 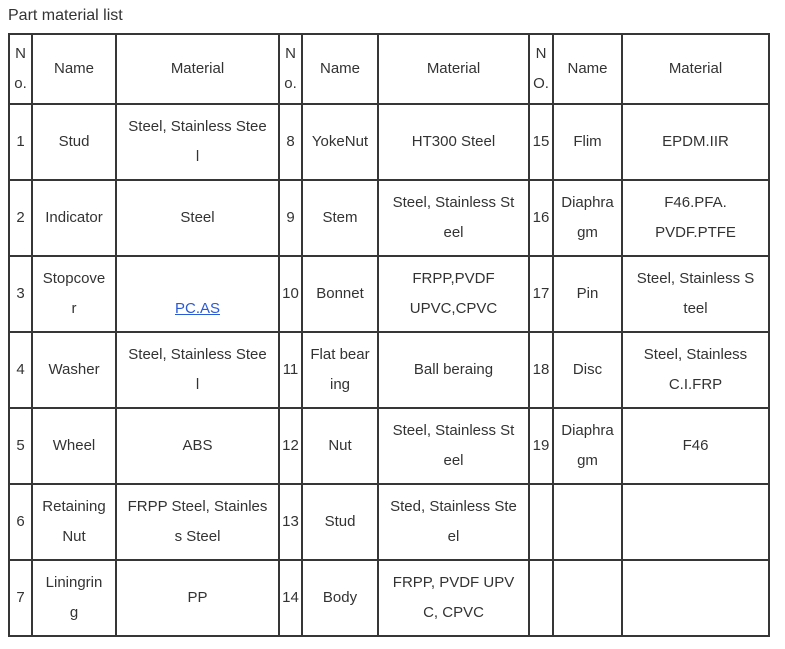 What do you see at coordinates (695, 69) in the screenshot?
I see `header-material-group3: Material` at bounding box center [695, 69].